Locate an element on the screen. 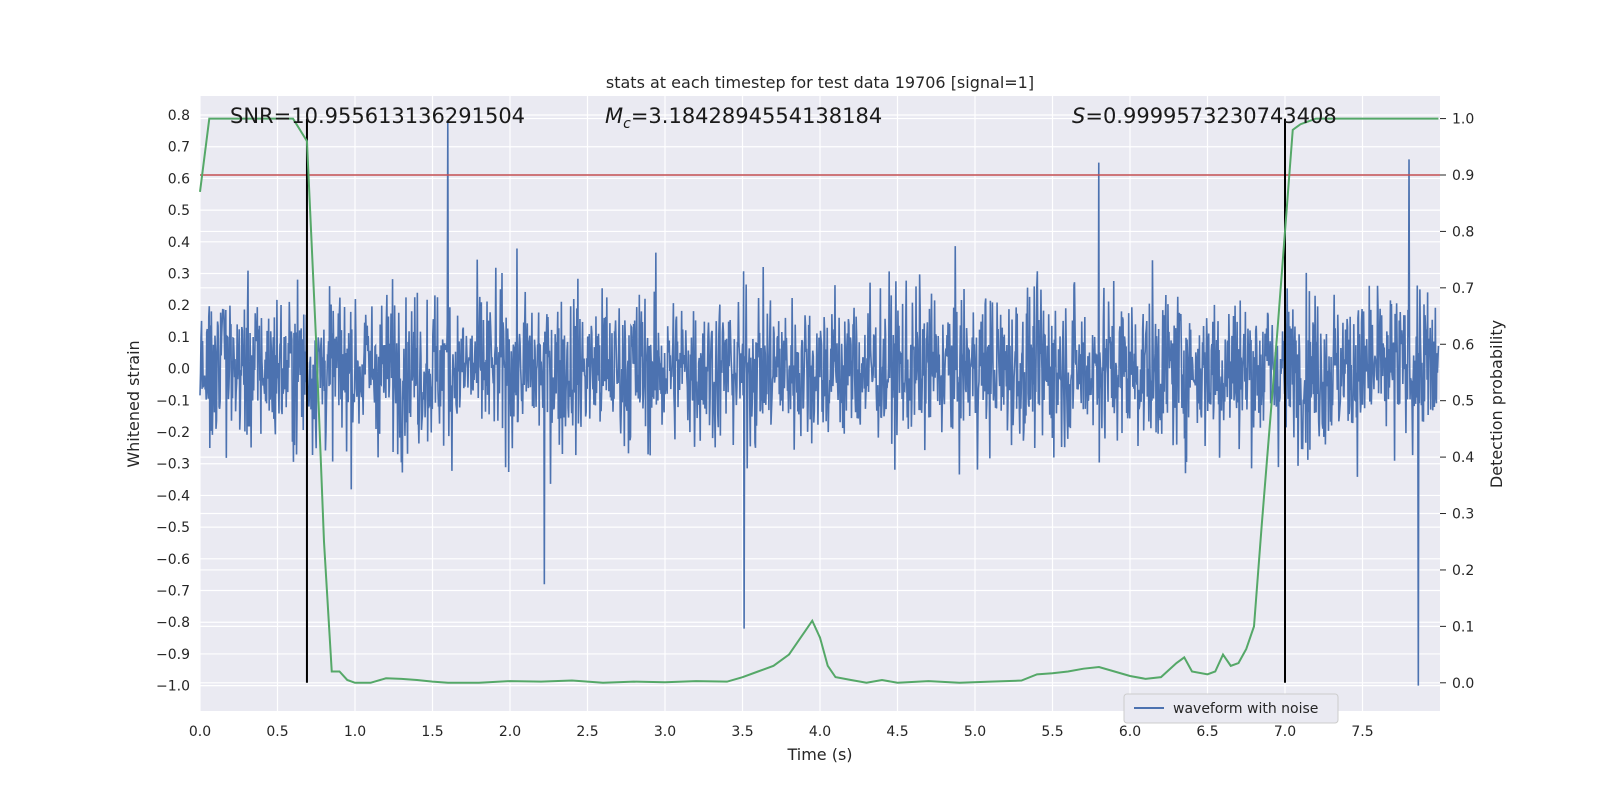 This screenshot has height=800, width=1600. right-y-tick-label: 0.2 is located at coordinates (1463, 571).